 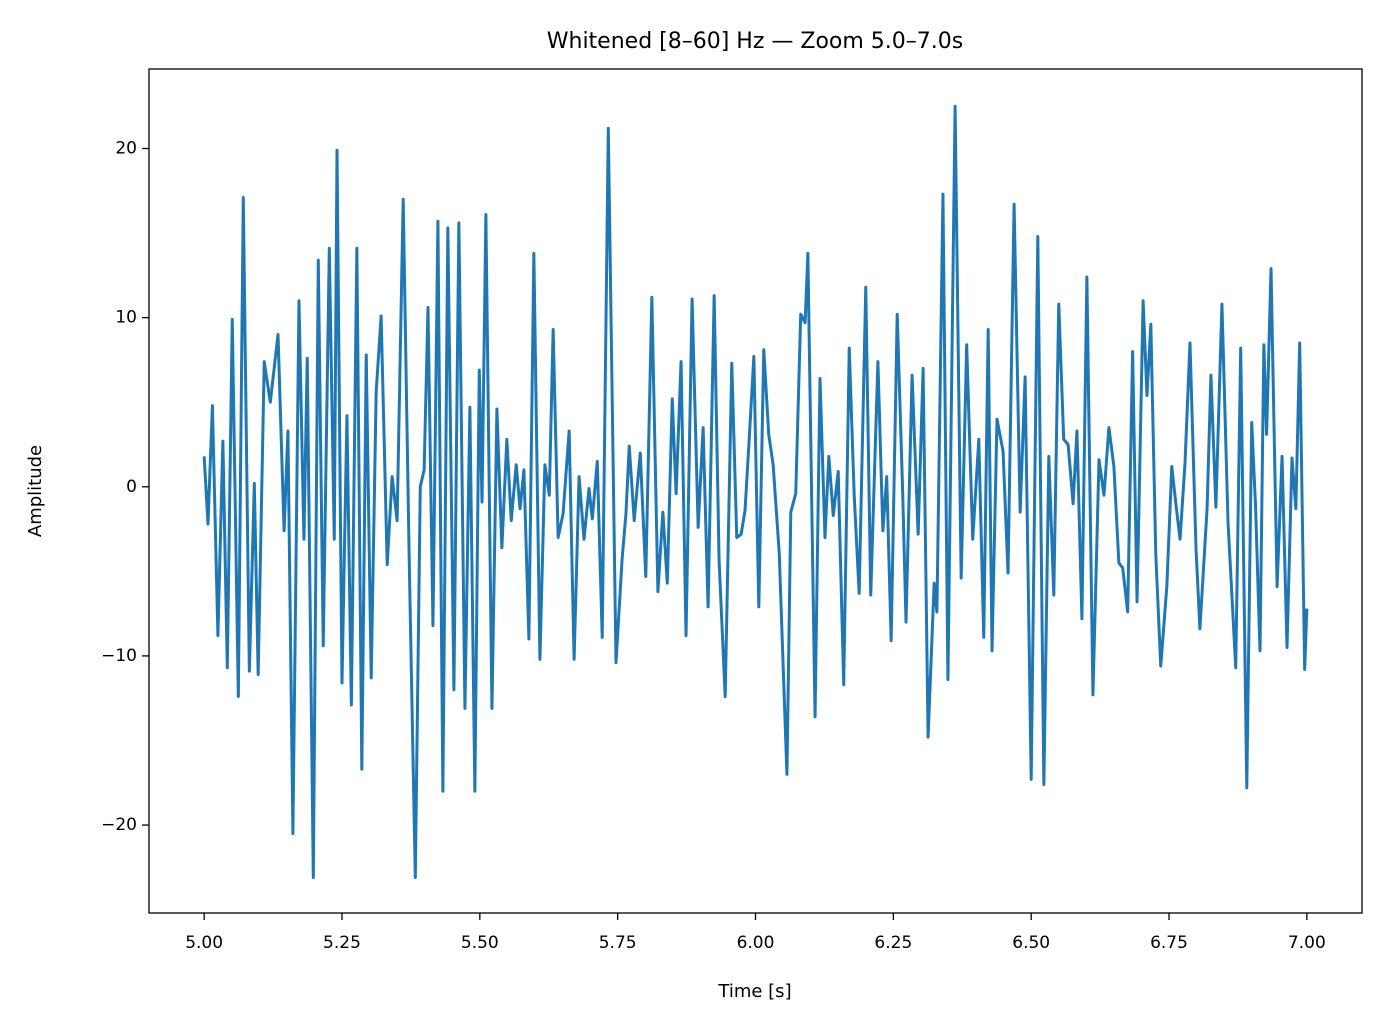 I want to click on y-tick-label: −10, so click(x=119, y=656).